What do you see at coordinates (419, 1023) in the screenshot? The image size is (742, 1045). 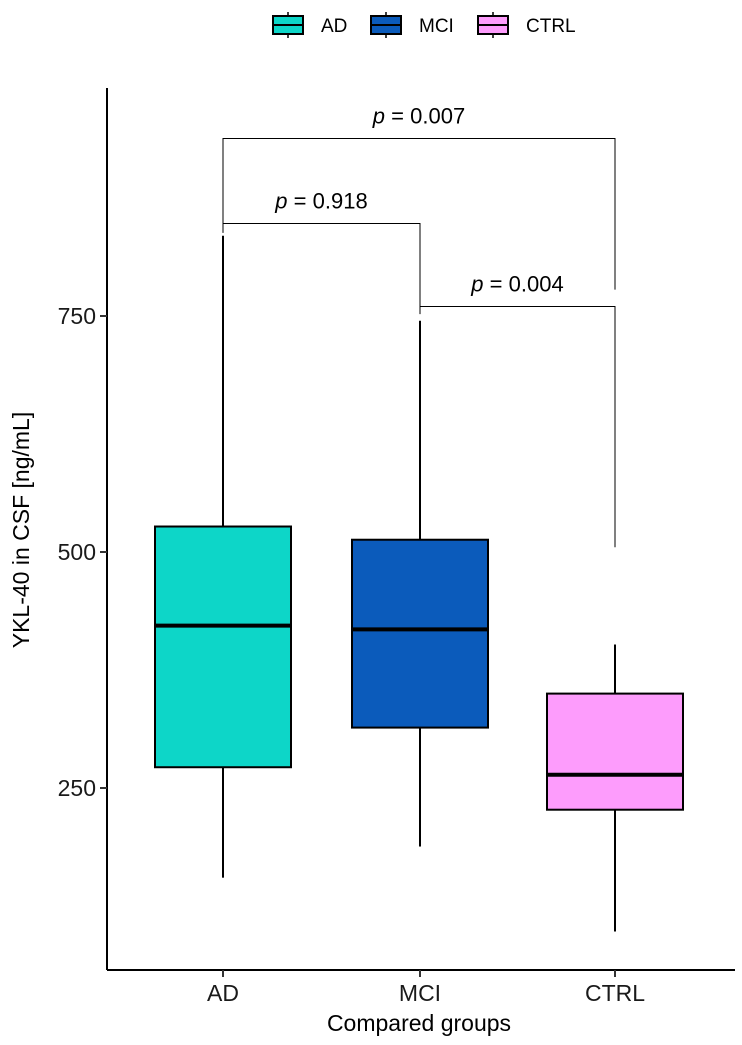 I see `x-axis-title: Compared groups` at bounding box center [419, 1023].